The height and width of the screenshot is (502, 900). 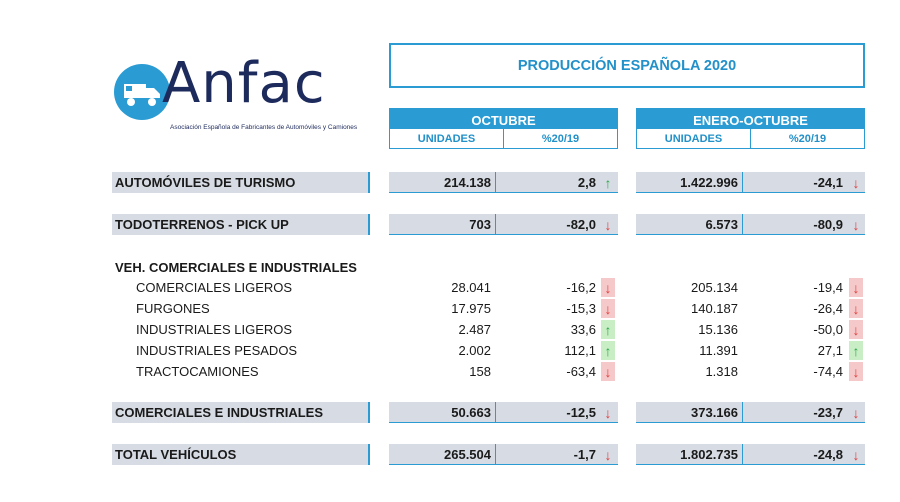 What do you see at coordinates (219, 412) in the screenshot?
I see `row-label: COMERCIALES E INDUSTRIALES` at bounding box center [219, 412].